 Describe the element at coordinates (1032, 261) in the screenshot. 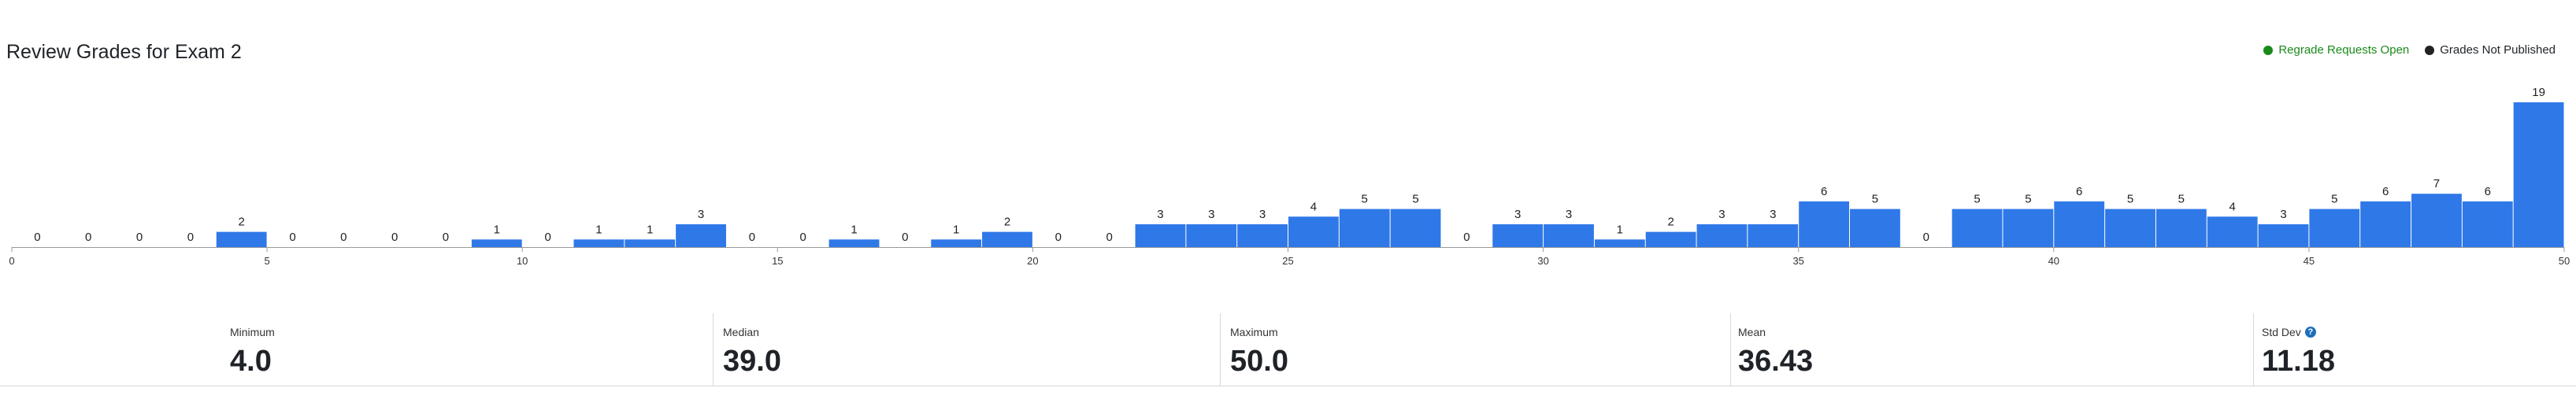

I see `x-tick-label: 20` at that location.